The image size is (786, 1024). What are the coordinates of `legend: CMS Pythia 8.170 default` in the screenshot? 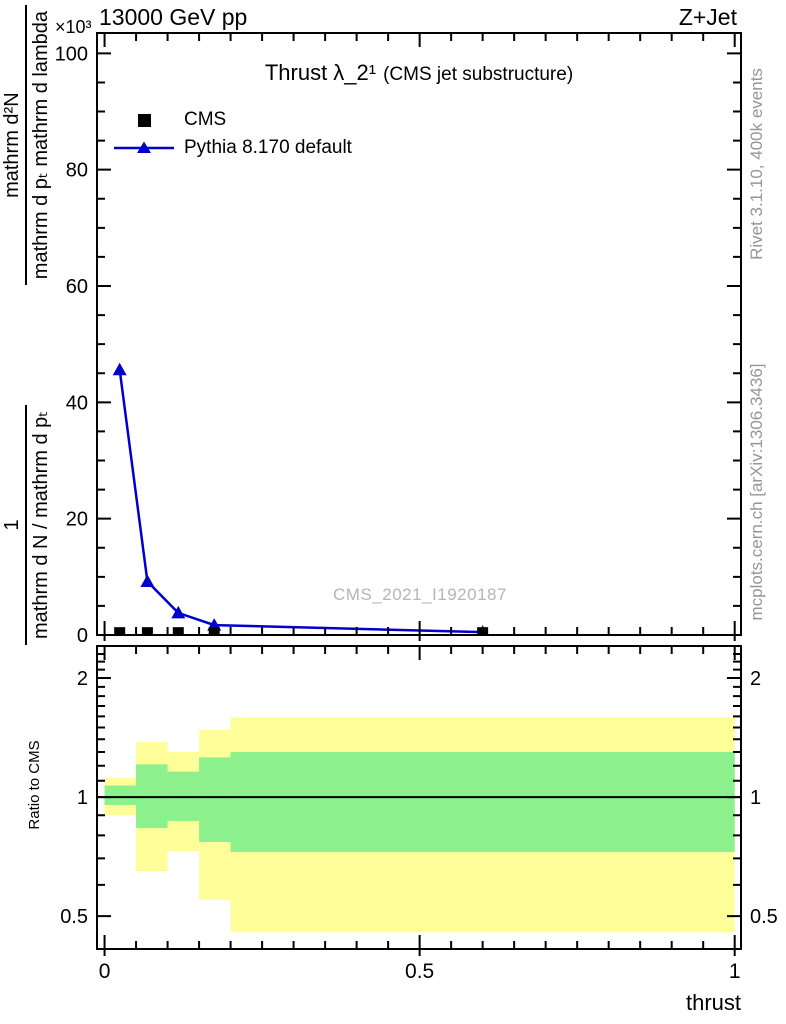 It's located at (230, 134).